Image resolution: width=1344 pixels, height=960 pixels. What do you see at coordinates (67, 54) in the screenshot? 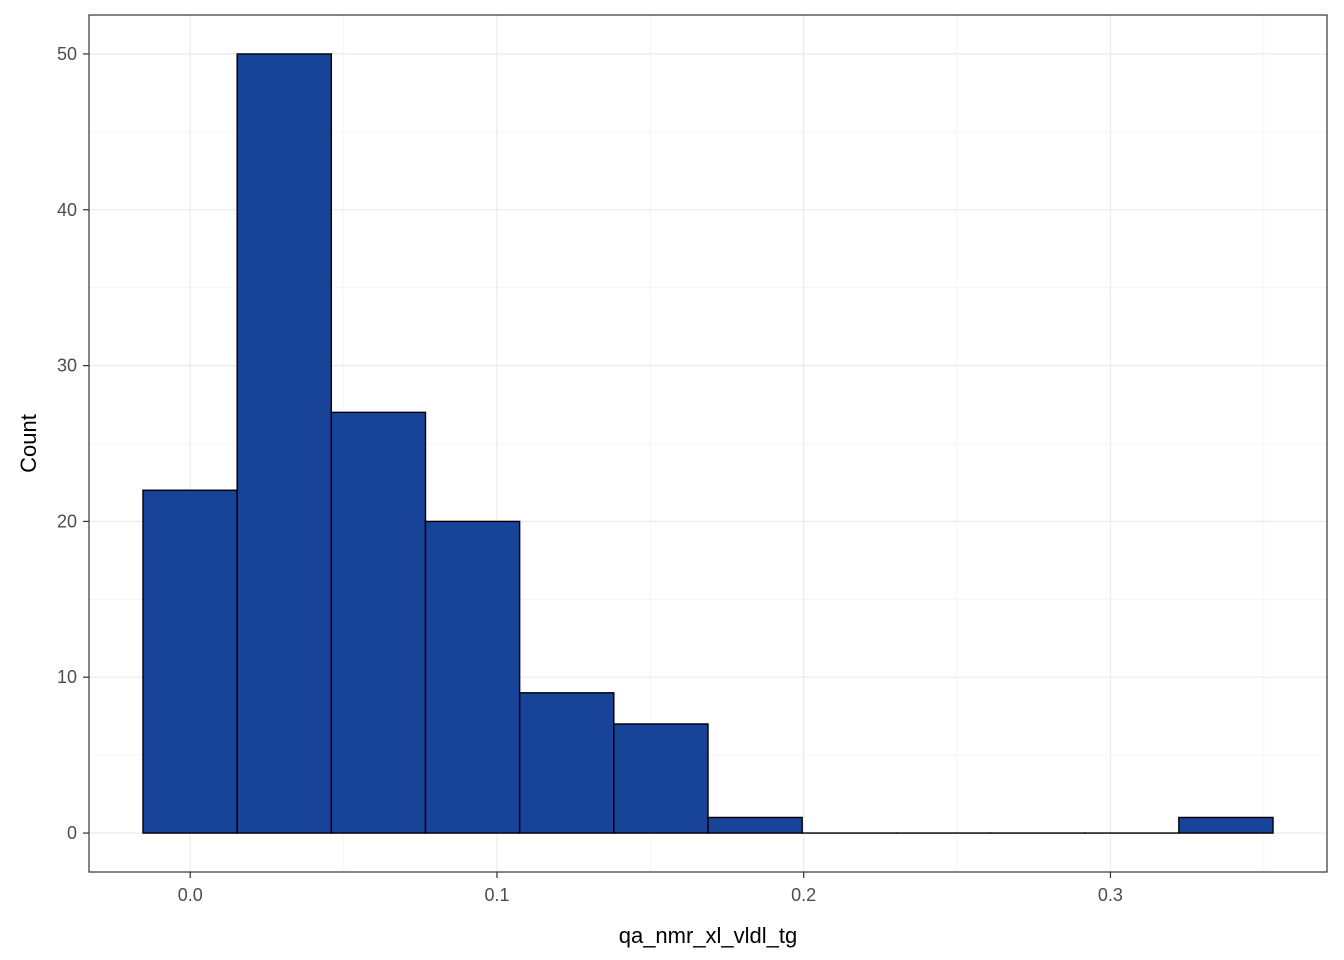
I see `y-tick-label: 50` at bounding box center [67, 54].